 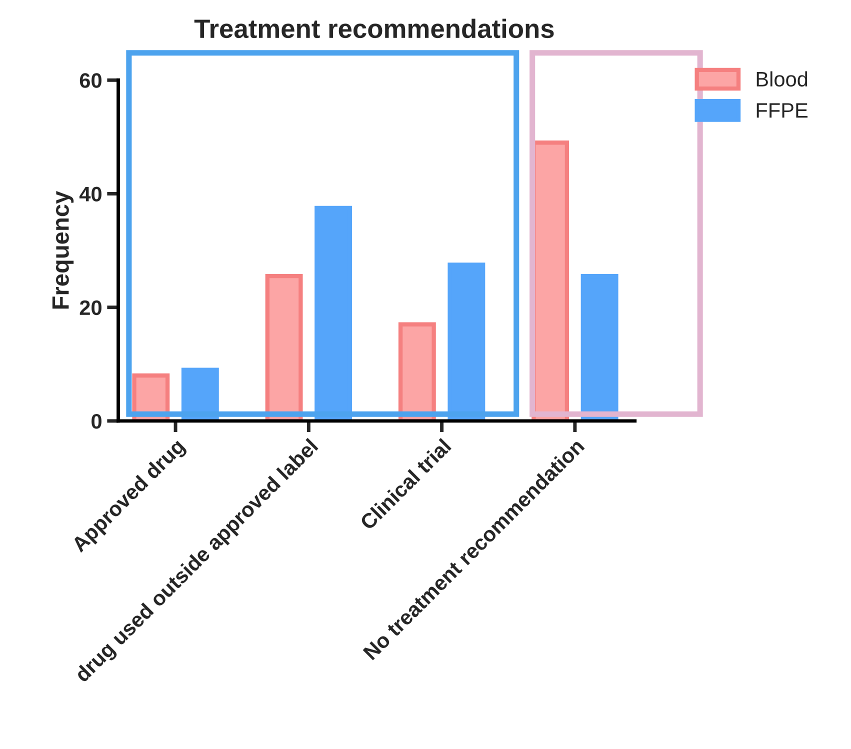 What do you see at coordinates (91, 308) in the screenshot?
I see `y-tick-label: 20` at bounding box center [91, 308].